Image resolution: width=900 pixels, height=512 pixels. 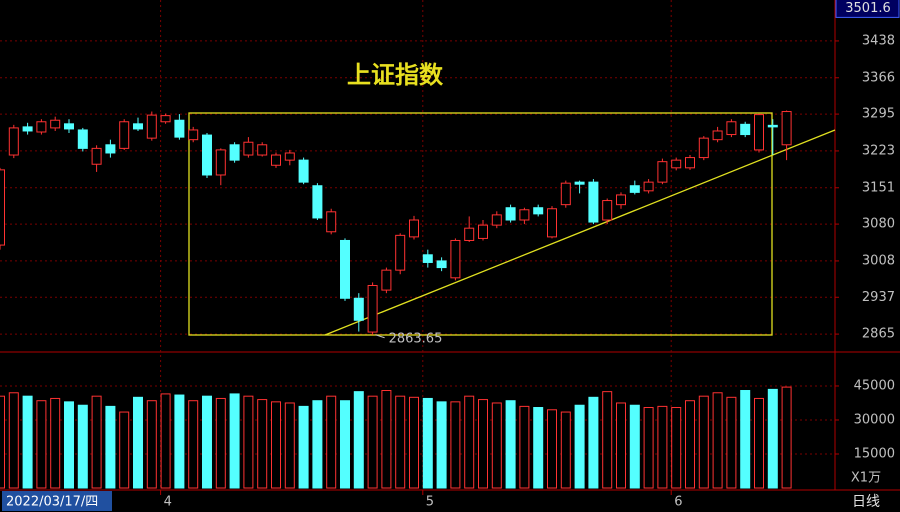 I want to click on y-tick-label: 3151, so click(x=878, y=187).